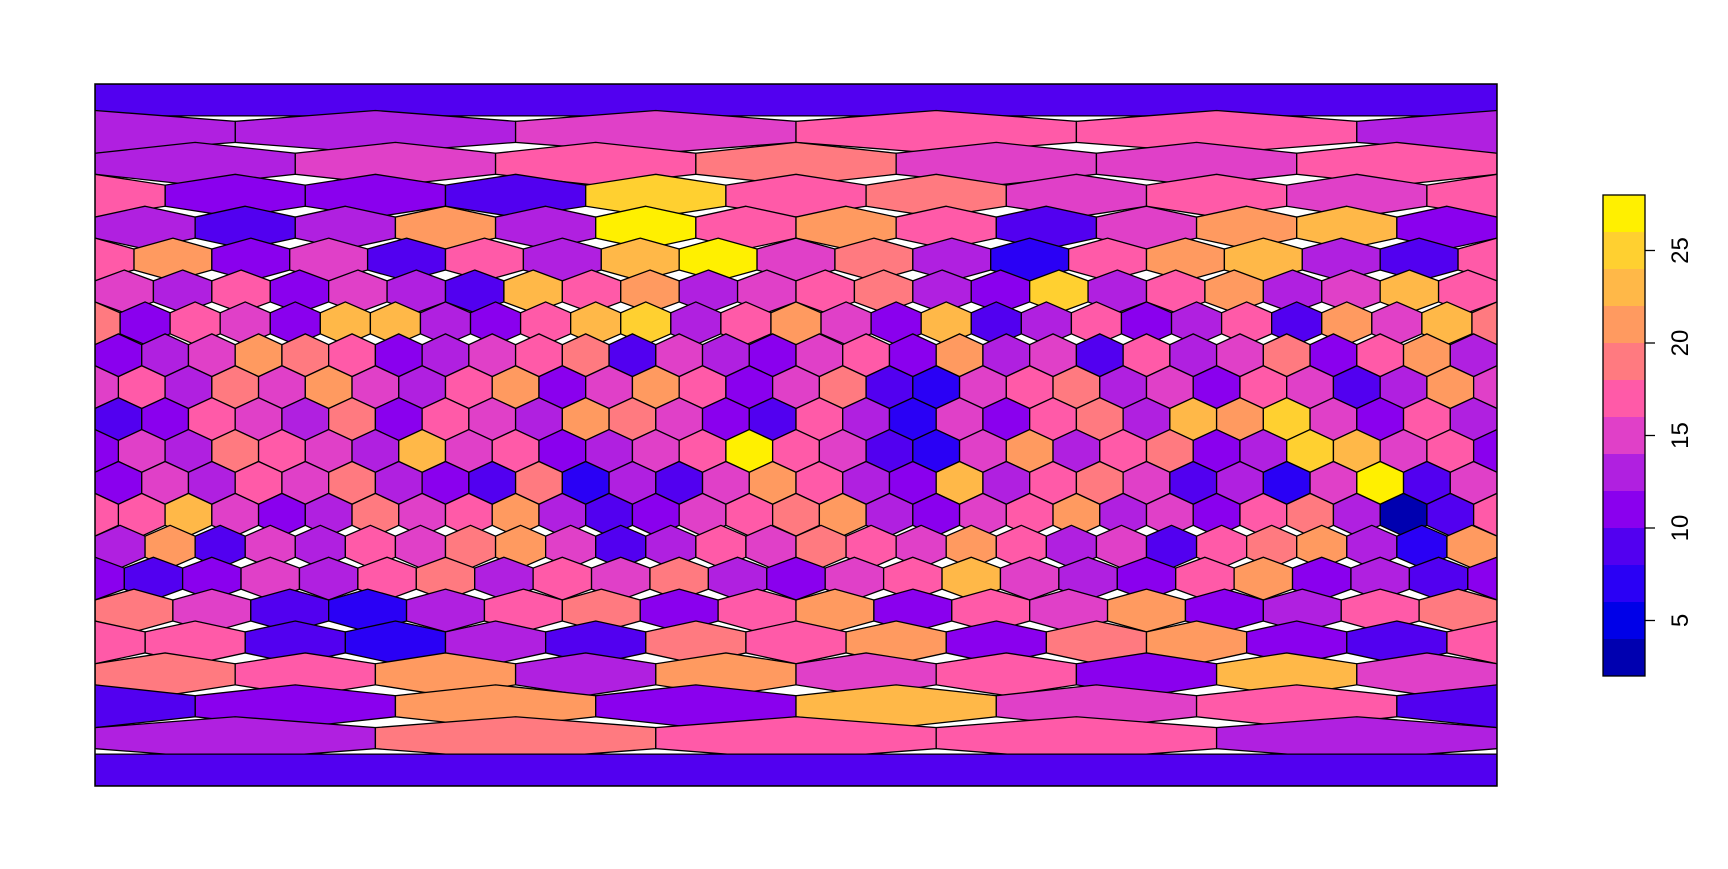 This screenshot has height=869, width=1728. Describe the element at coordinates (1680, 528) in the screenshot. I see `legend-tick-label: 10` at that location.